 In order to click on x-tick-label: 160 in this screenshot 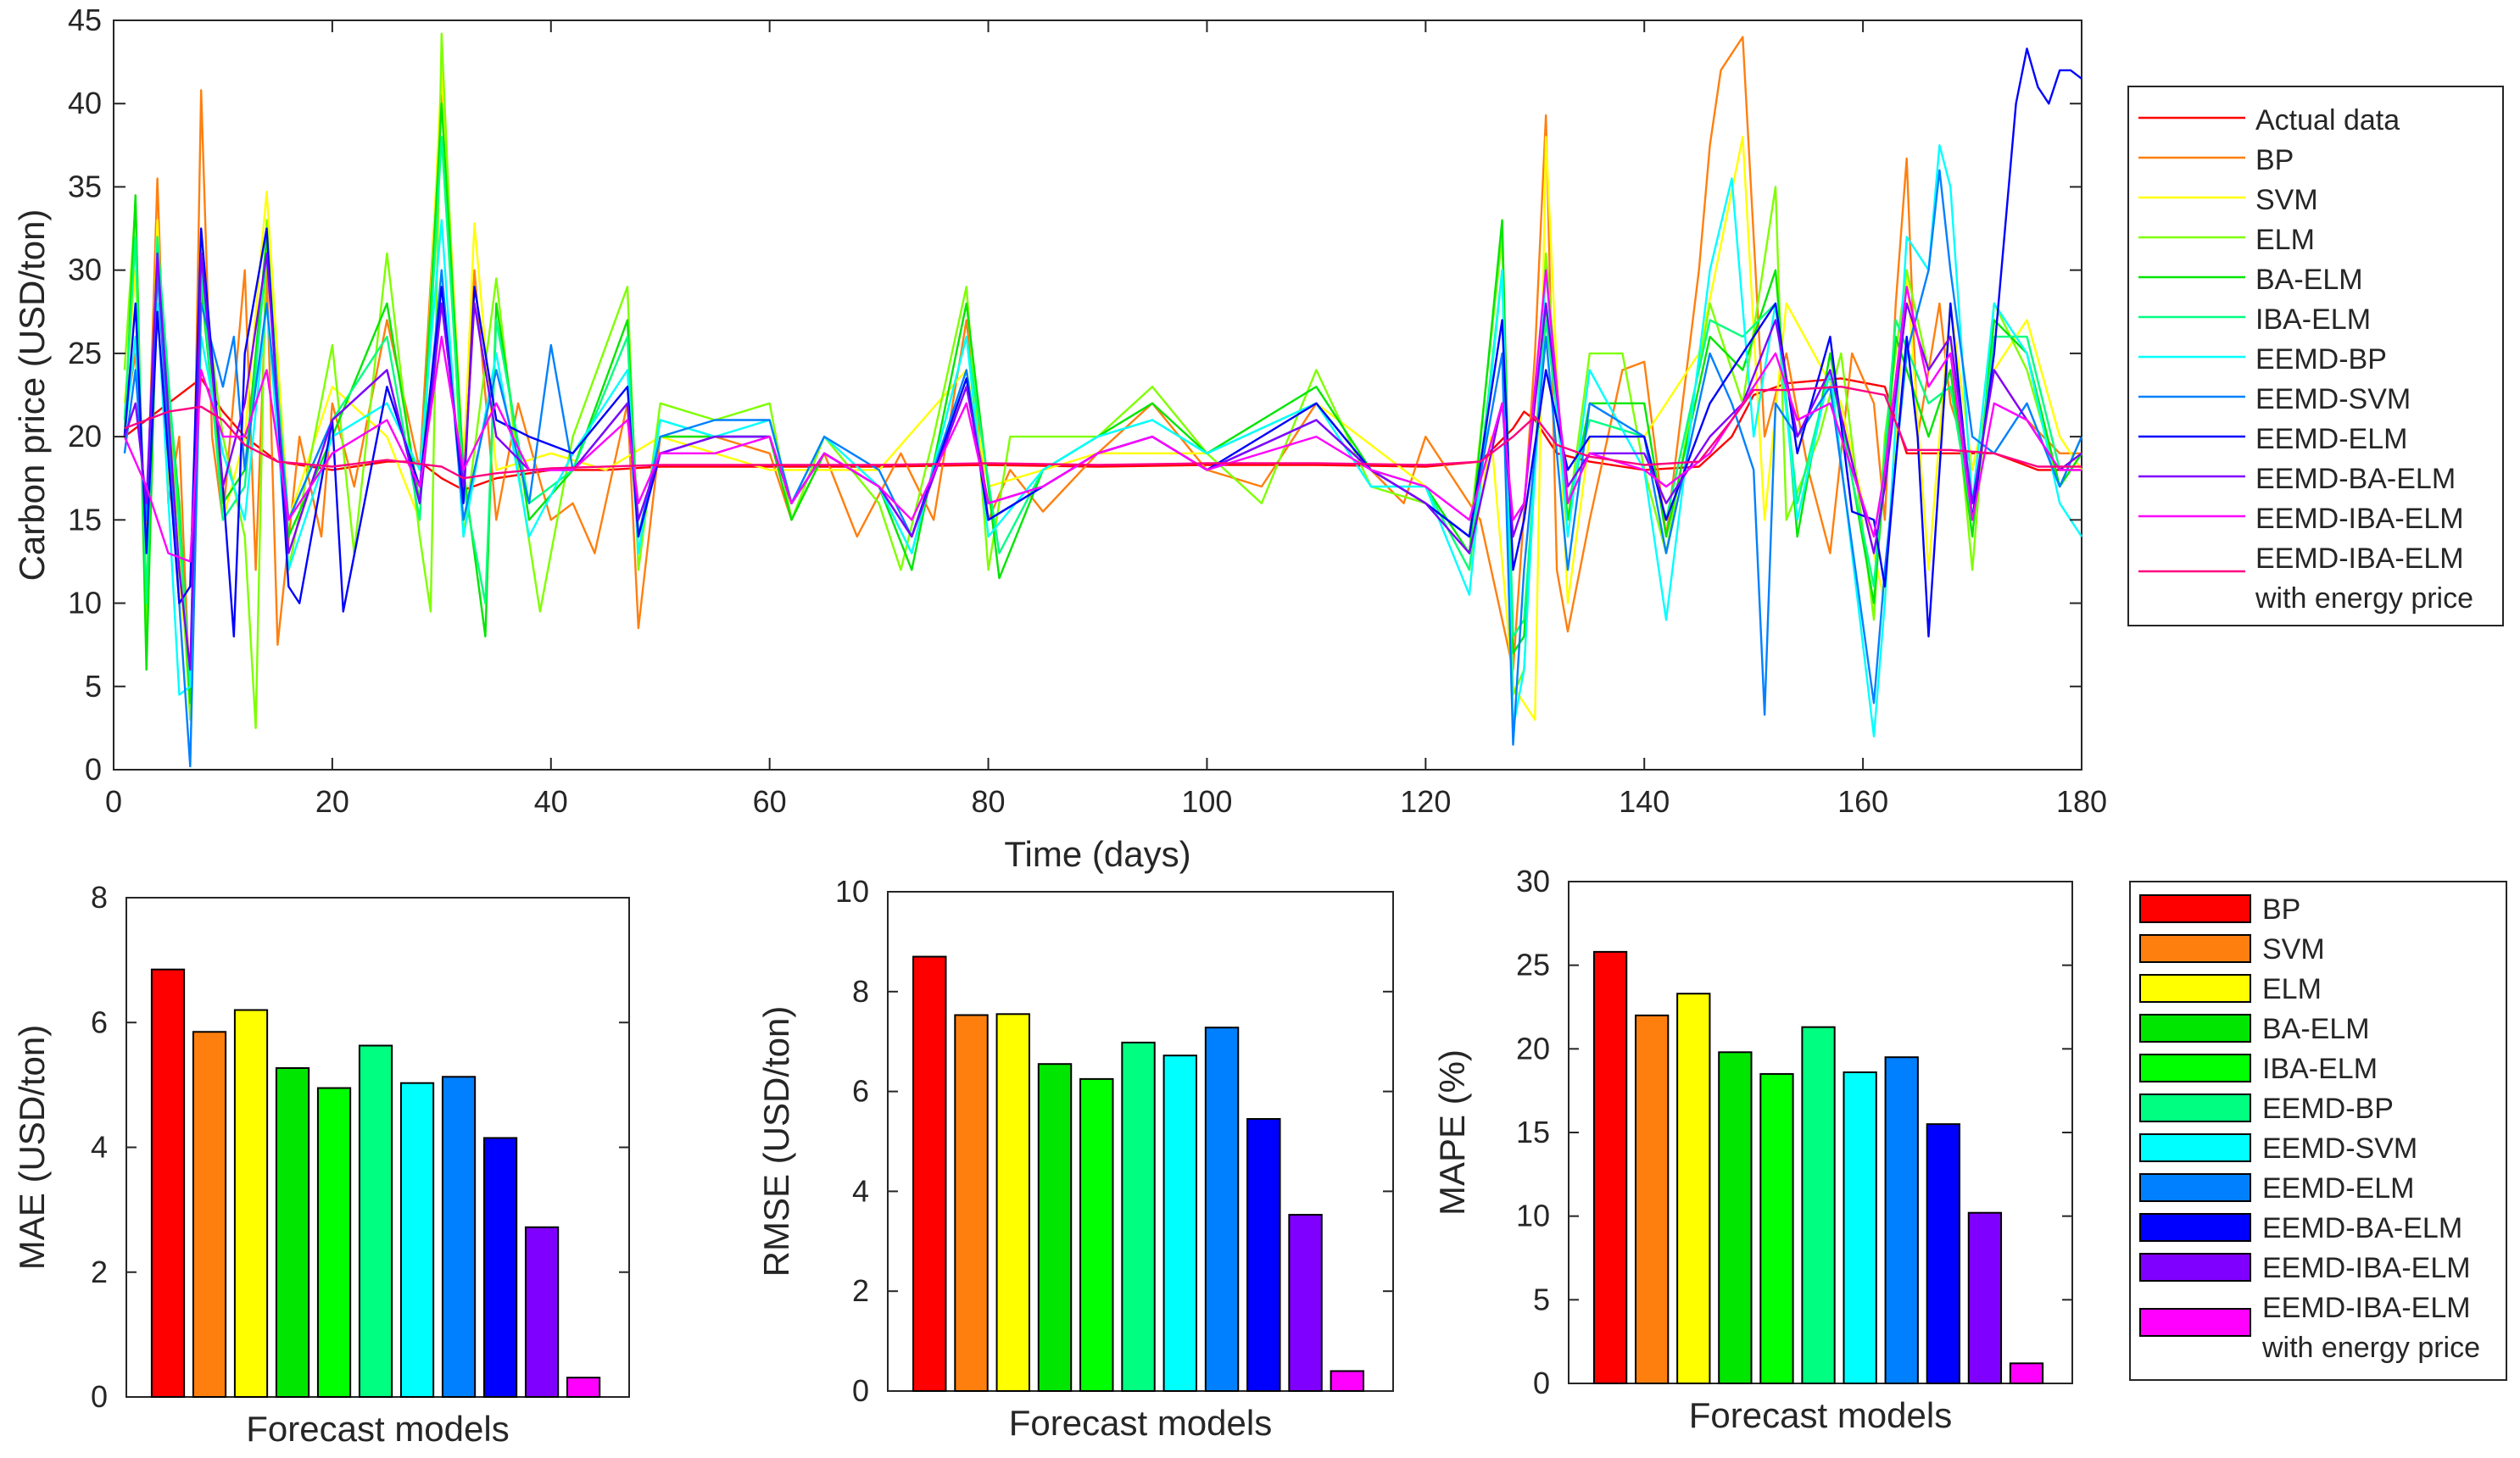, I will do `click(1862, 802)`.